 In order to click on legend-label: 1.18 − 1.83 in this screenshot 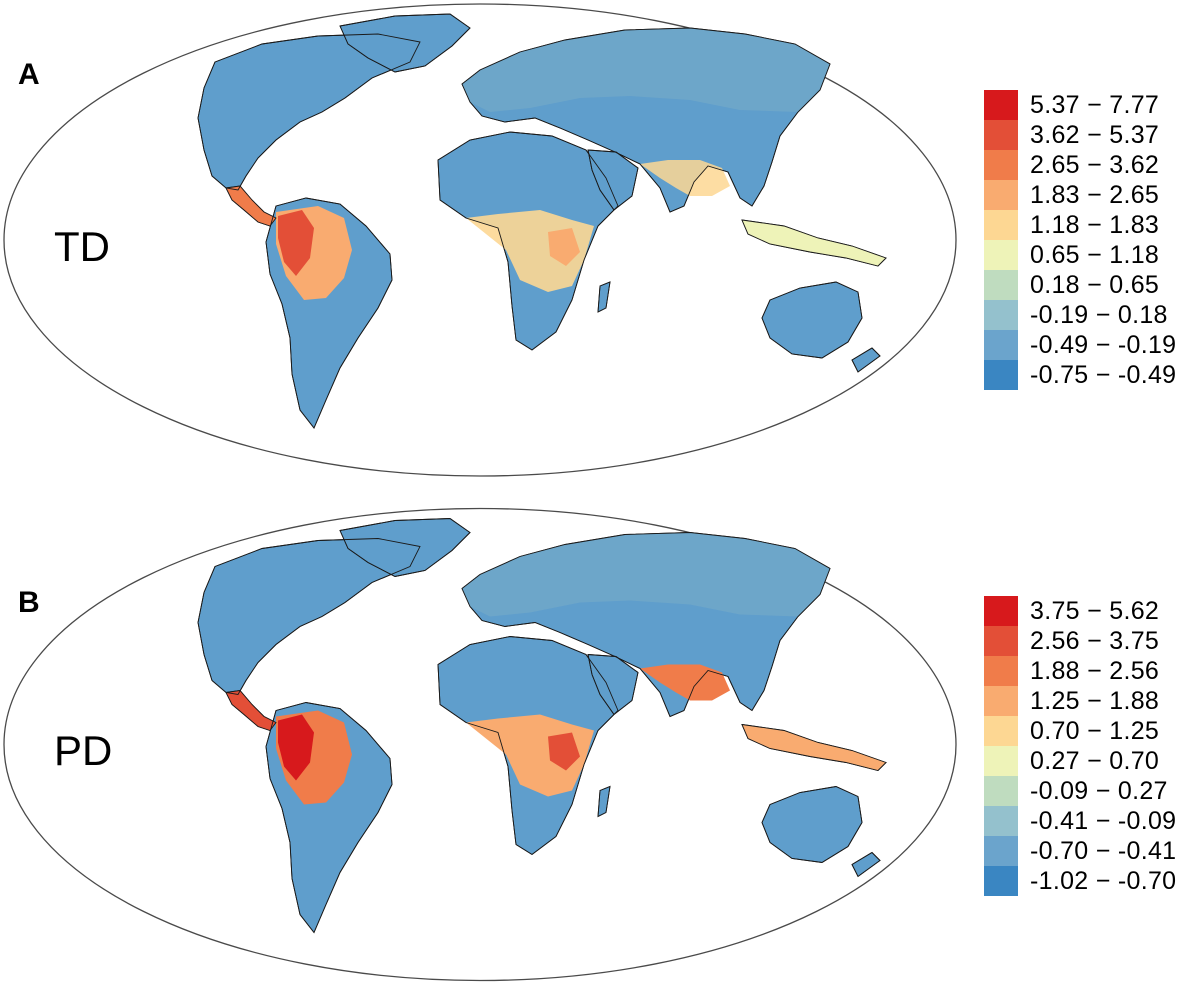, I will do `click(1095, 224)`.